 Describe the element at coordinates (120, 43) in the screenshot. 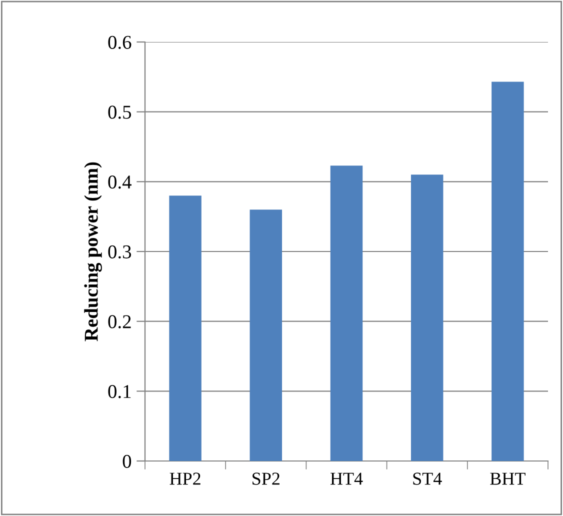

I see `y-tick-label: 0.6` at that location.